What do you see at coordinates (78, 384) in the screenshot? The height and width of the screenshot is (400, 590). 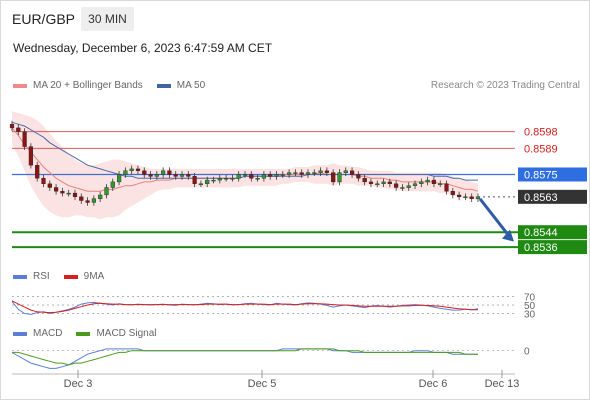 I see `time-axis-label-0: Dec 3` at bounding box center [78, 384].